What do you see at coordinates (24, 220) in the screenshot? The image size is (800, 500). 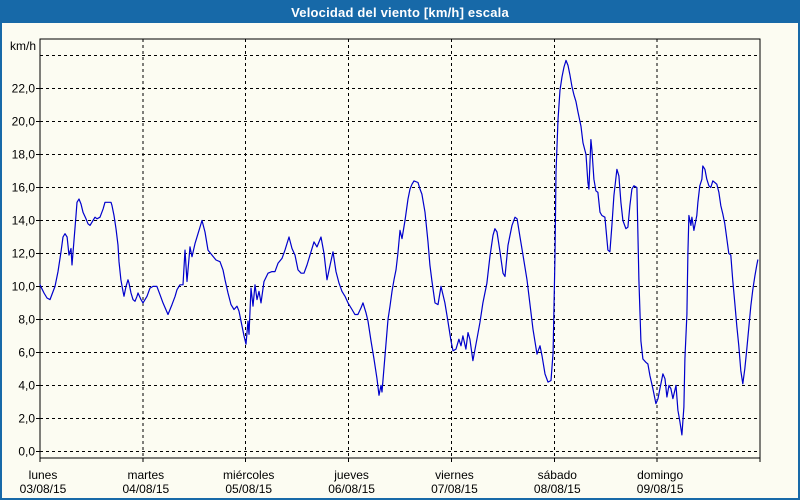 I see `y-tick-label: 14,0` at bounding box center [24, 220].